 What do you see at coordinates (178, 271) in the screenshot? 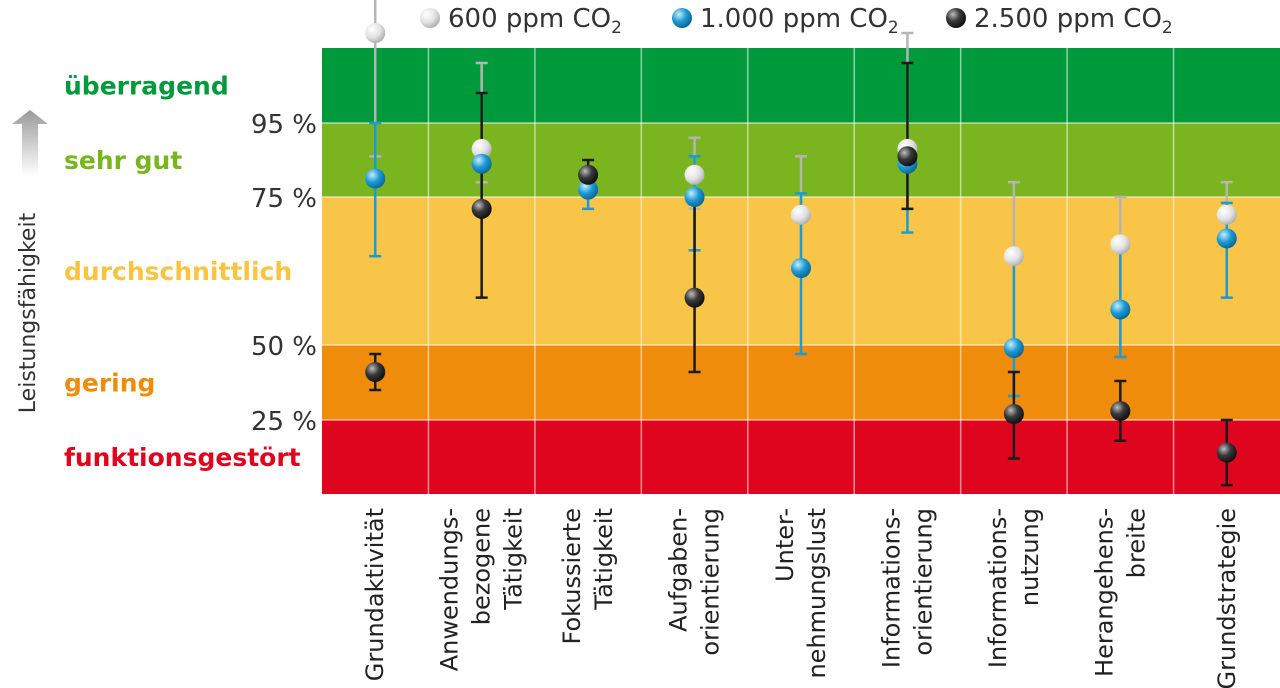
I see `band-label: durchschnittlich` at bounding box center [178, 271].